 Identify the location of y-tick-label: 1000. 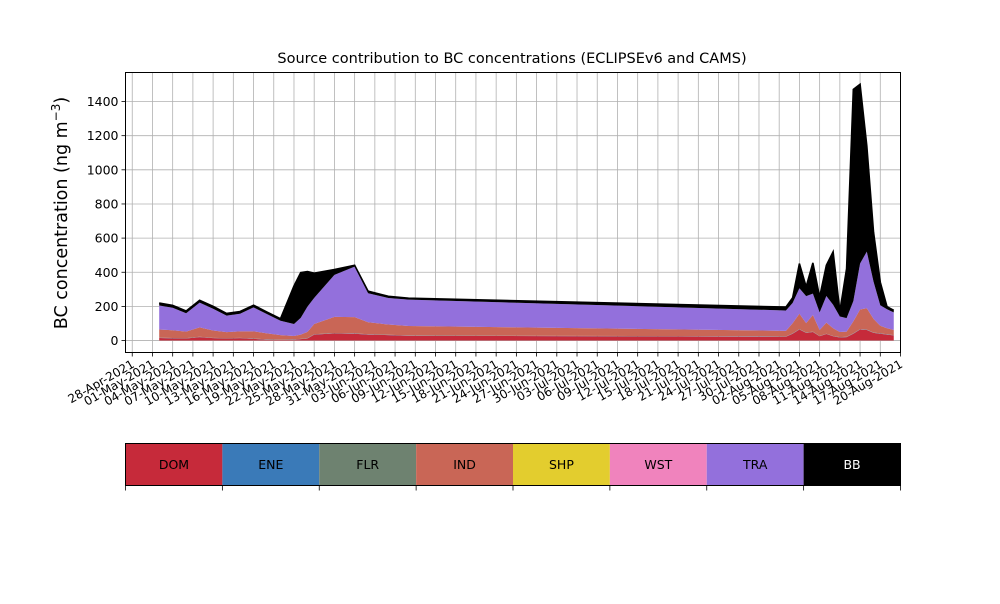
(103, 169).